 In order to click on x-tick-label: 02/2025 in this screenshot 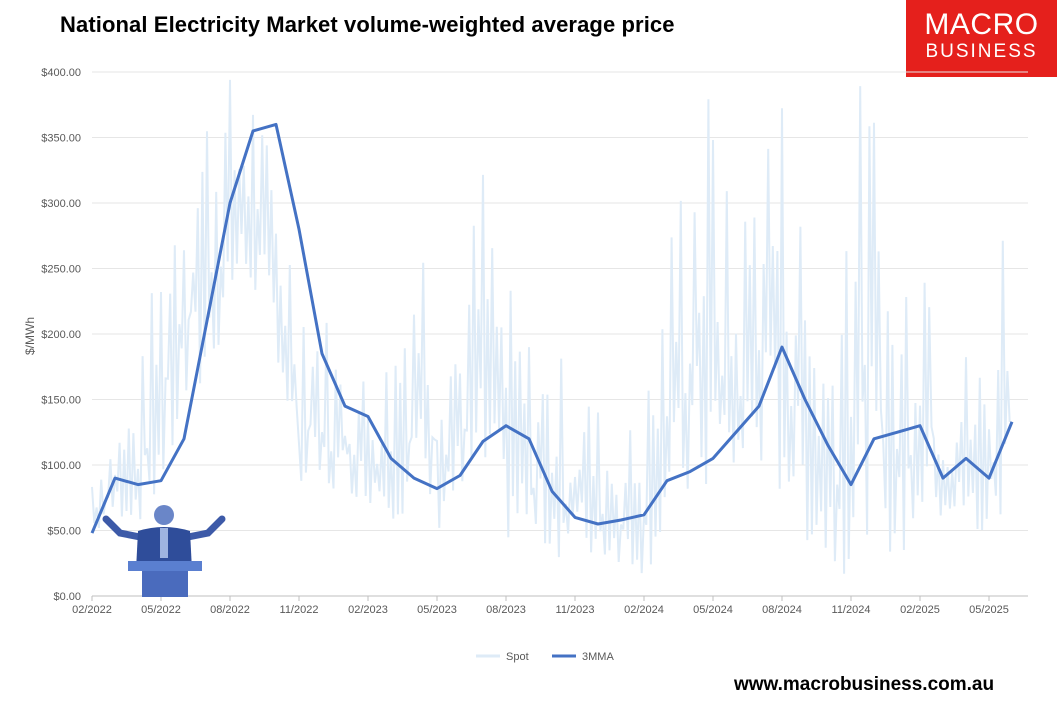, I will do `click(920, 610)`.